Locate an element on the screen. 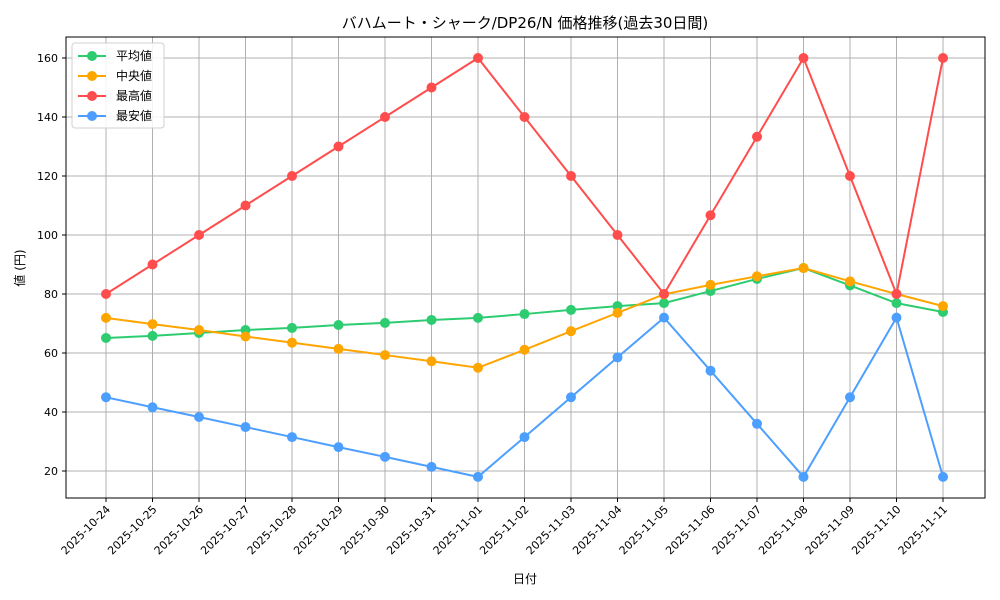 This screenshot has width=1000, height=600. y-tick-label: 120 is located at coordinates (47, 176).